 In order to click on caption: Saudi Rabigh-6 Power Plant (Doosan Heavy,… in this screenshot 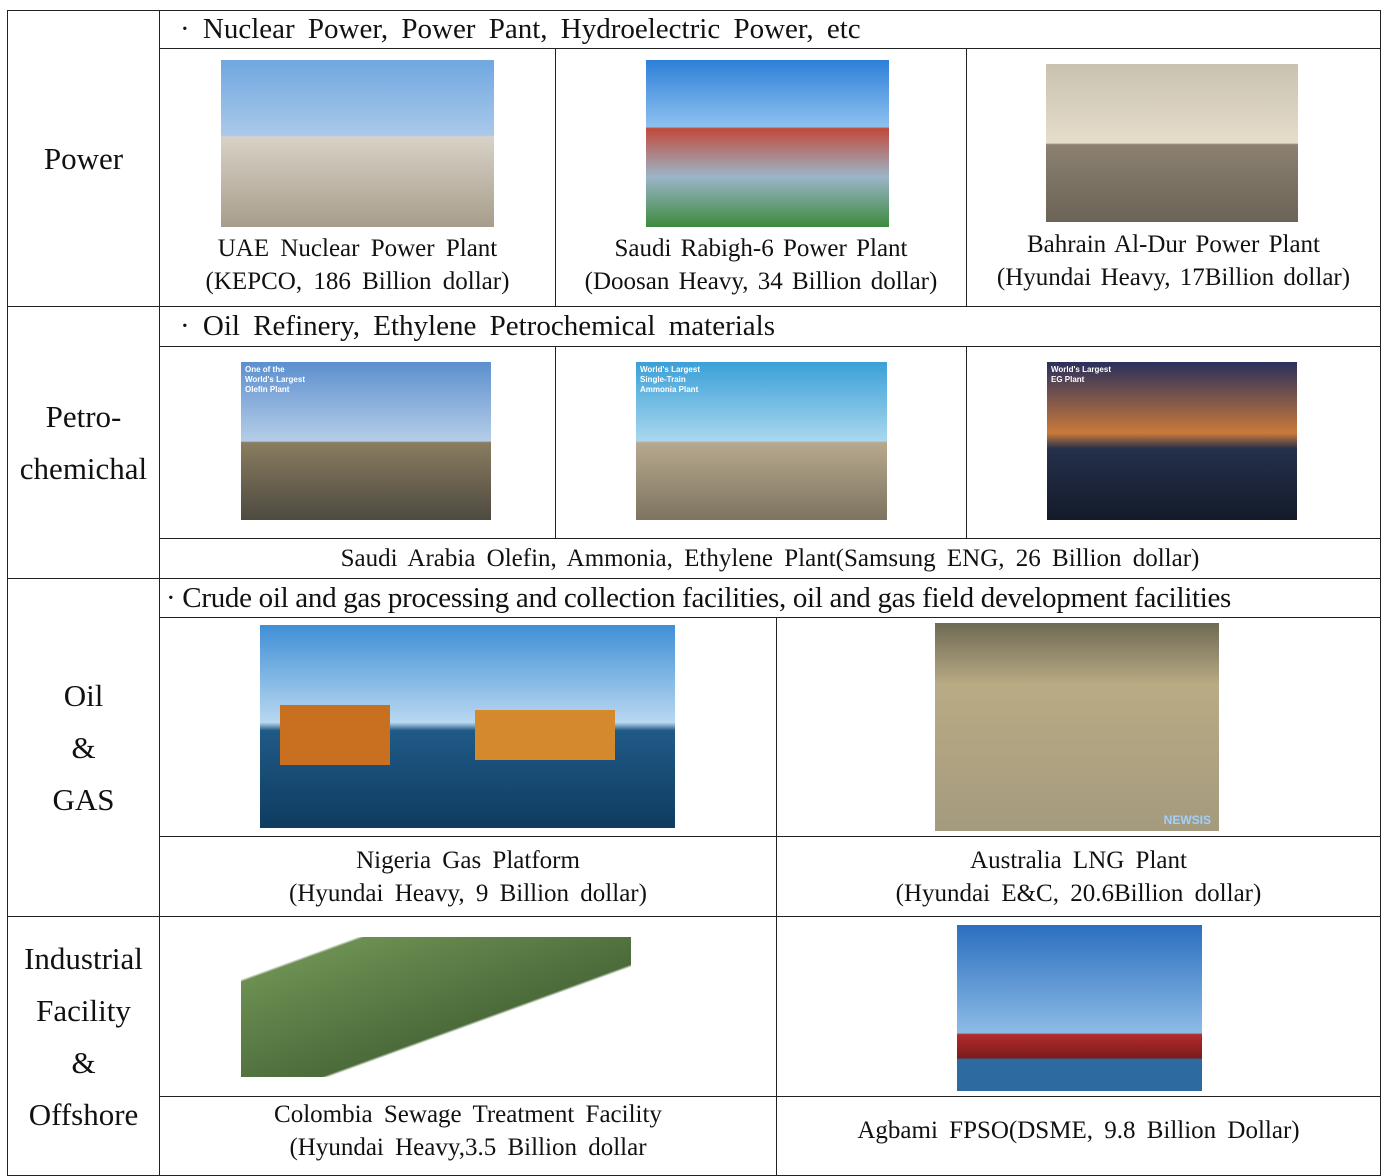, I will do `click(761, 265)`.